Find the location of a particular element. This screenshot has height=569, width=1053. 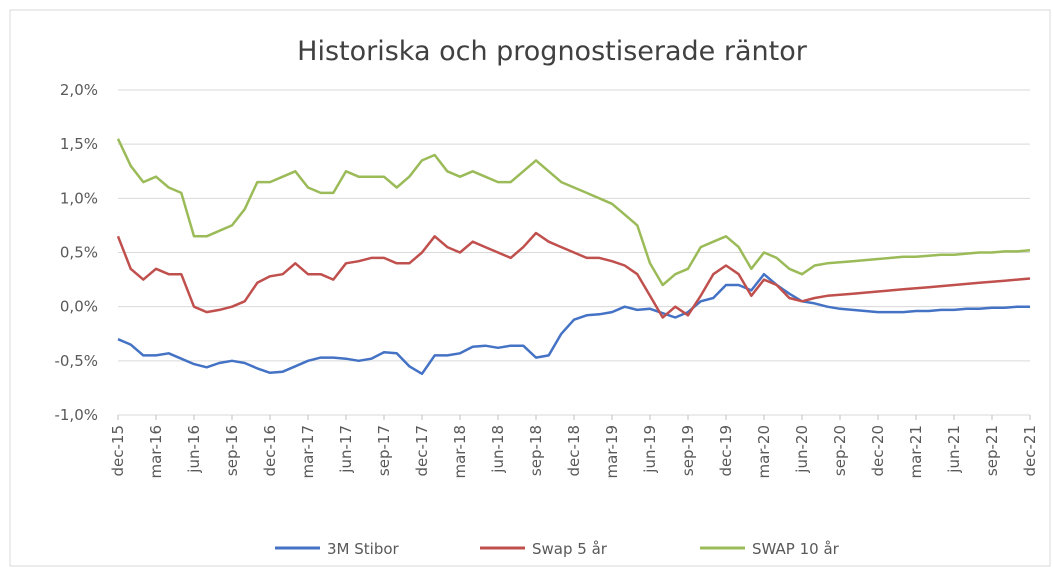

y-tick-label: 1,0% is located at coordinates (79, 198).